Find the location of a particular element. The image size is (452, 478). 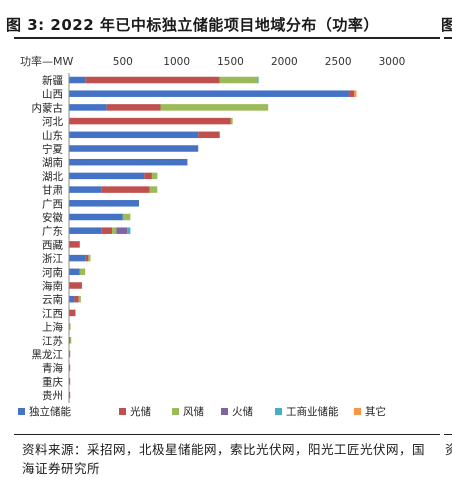

next-column-figure-title: 图 is located at coordinates (446, 25).